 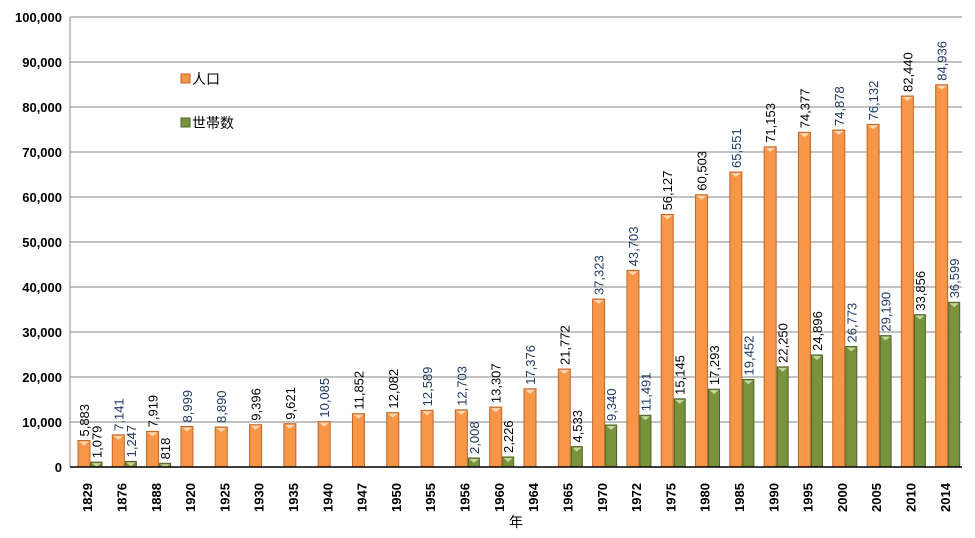 What do you see at coordinates (97, 442) in the screenshot?
I see `data-label-households: 1,079` at bounding box center [97, 442].